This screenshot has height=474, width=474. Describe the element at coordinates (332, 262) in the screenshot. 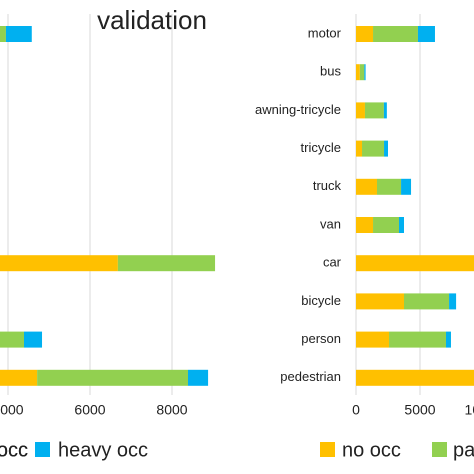

I see `category-label: car` at that location.